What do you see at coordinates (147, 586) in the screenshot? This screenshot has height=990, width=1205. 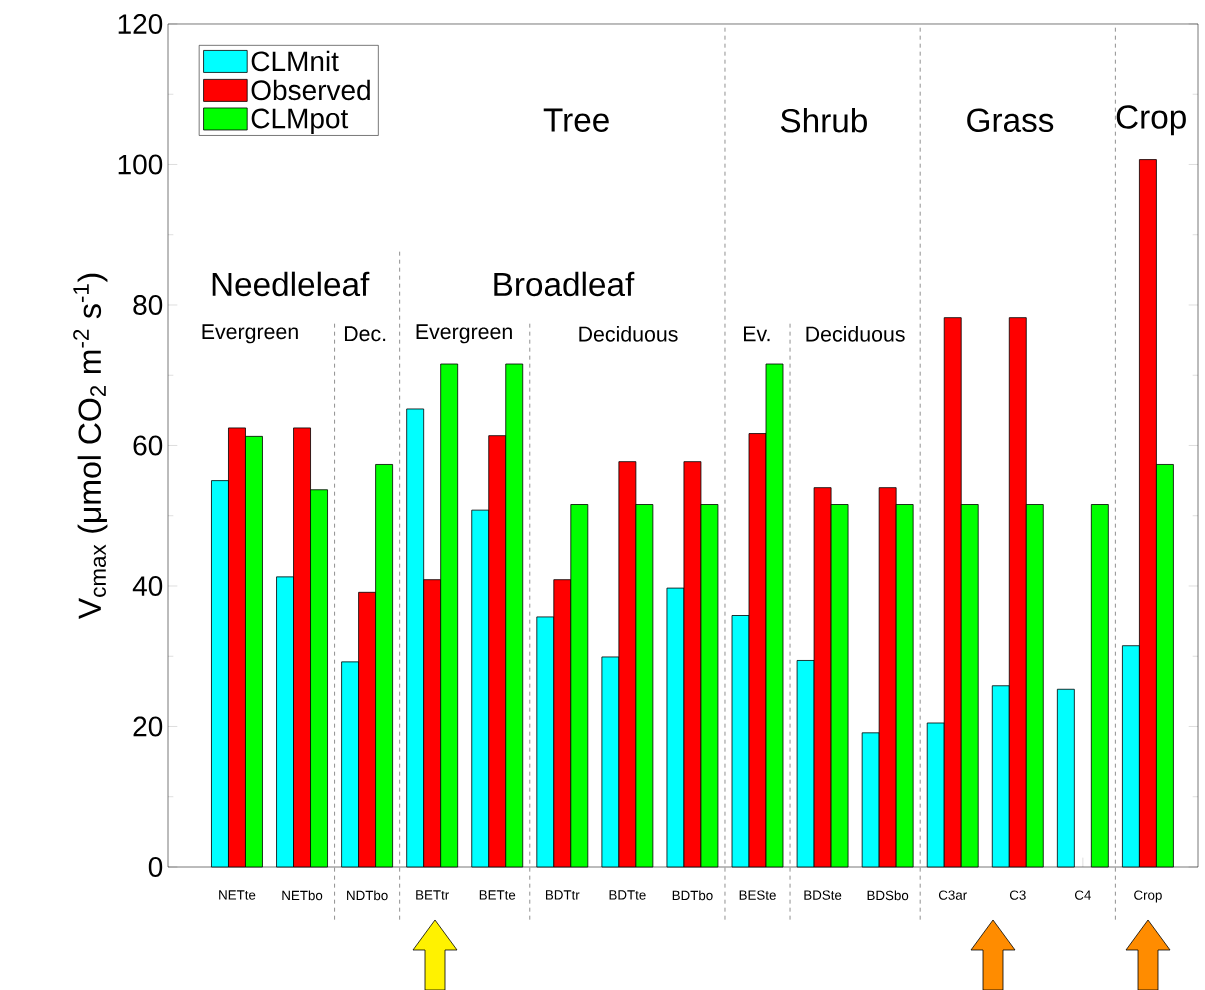 I see `y-tick-label: 40` at bounding box center [147, 586].